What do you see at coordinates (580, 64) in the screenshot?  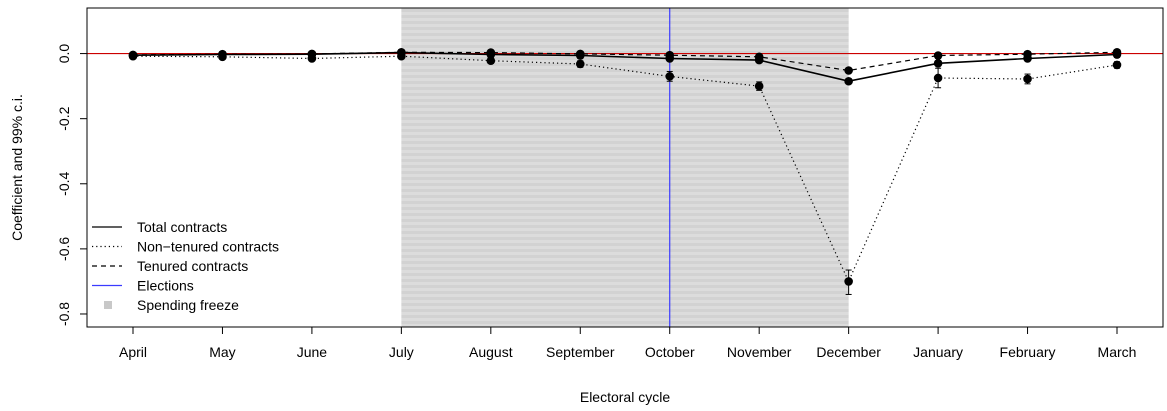 I see `data-point-s2-september` at bounding box center [580, 64].